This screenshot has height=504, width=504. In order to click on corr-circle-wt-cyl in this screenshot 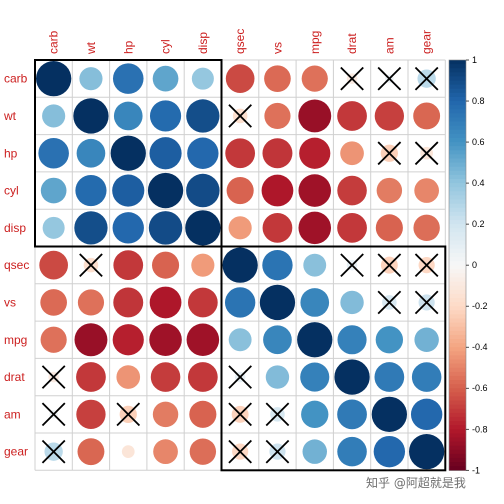, I will do `click(165, 116)`.